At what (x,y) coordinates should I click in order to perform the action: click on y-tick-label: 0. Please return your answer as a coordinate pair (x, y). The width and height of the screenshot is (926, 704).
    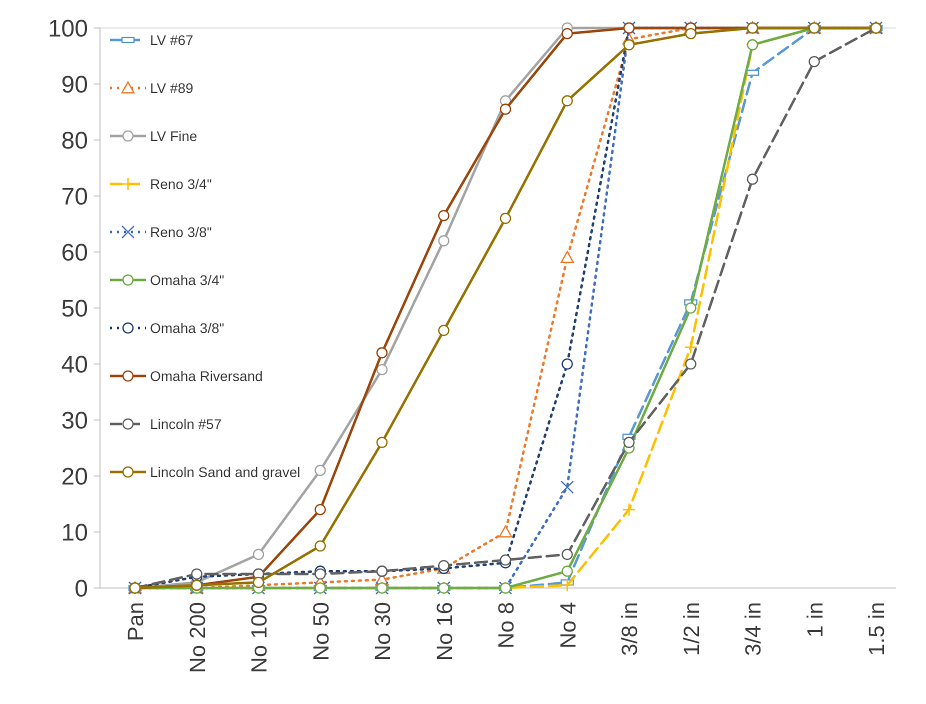
    Looking at the image, I should click on (81, 588).